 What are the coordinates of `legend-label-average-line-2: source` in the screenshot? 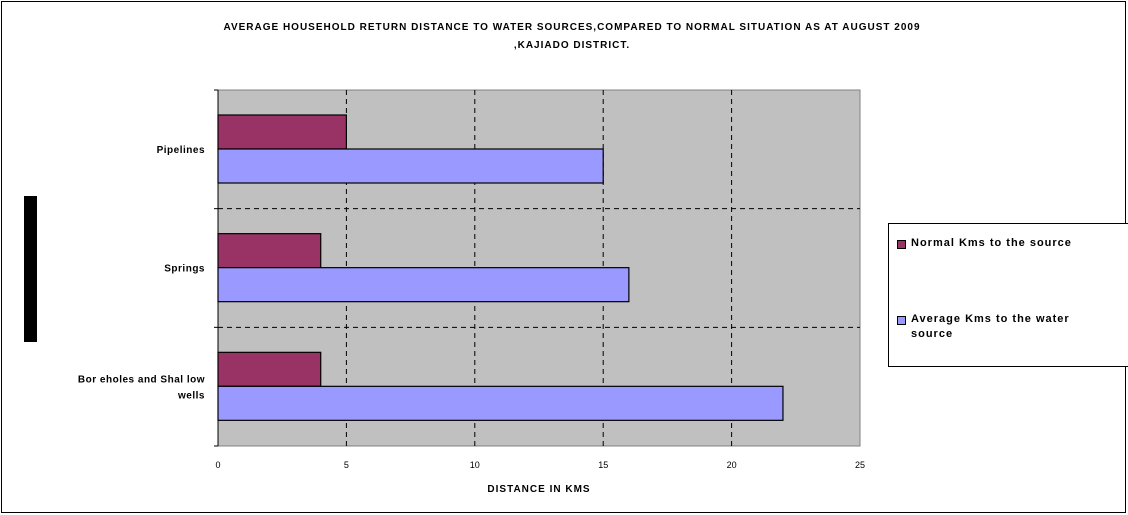 It's located at (932, 334).